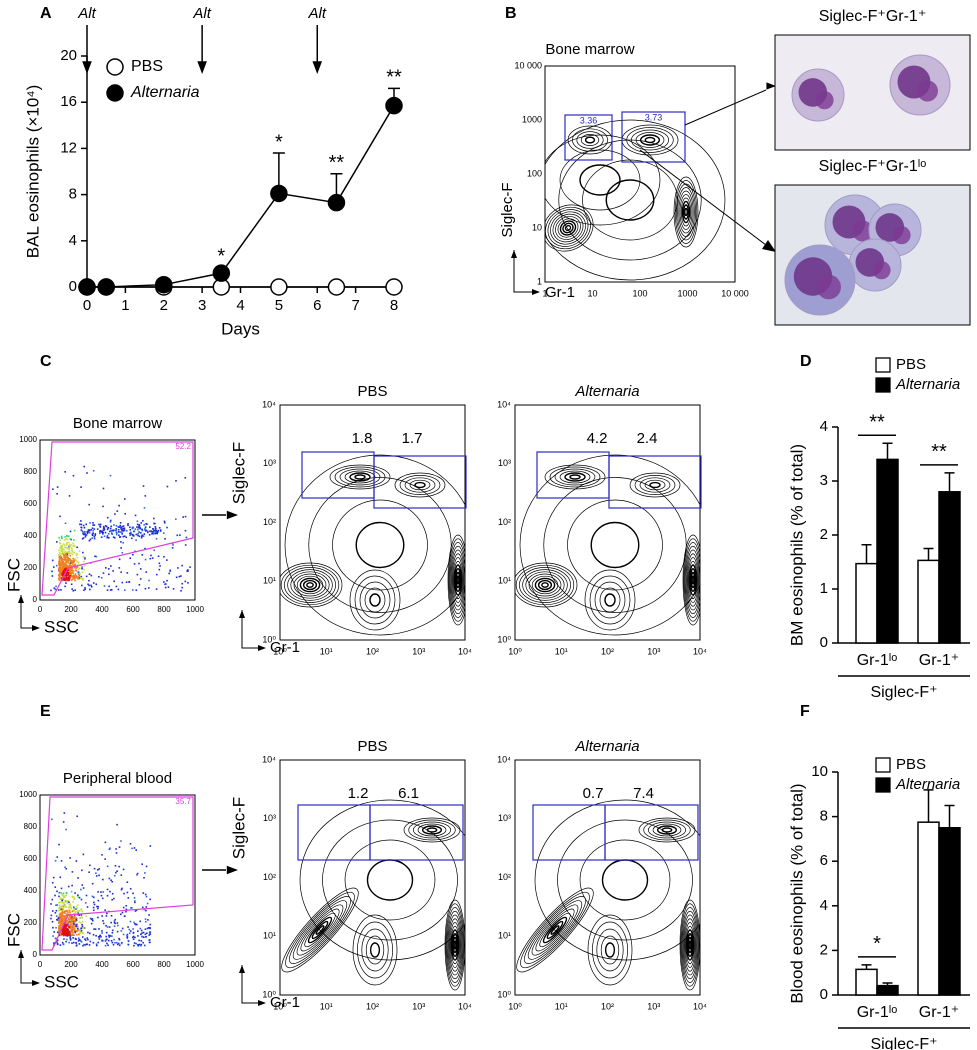 This screenshot has width=977, height=1050. Describe the element at coordinates (515, 651) in the screenshot. I see `x-tick-label: 10⁰` at that location.